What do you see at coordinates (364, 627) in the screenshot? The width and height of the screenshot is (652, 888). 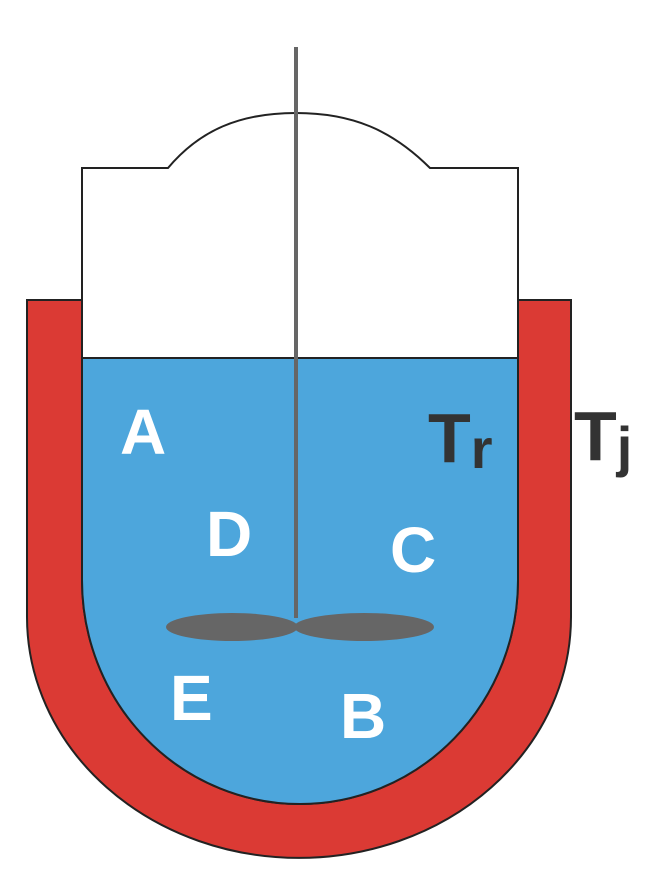 I see `impeller-blade-right` at bounding box center [364, 627].